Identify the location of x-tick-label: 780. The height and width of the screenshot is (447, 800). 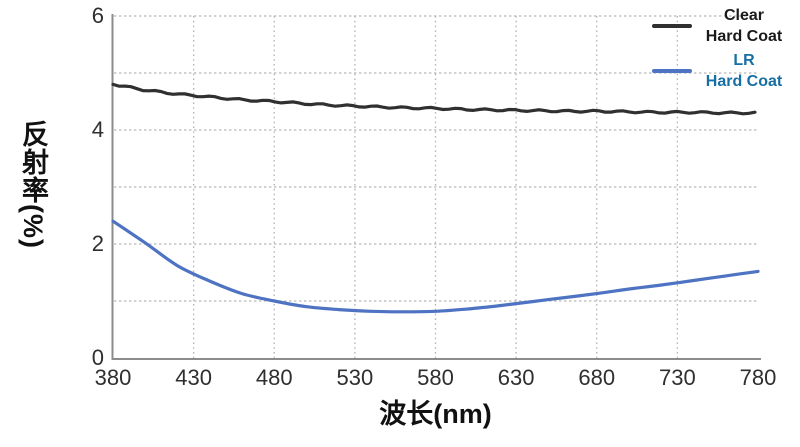
(758, 377).